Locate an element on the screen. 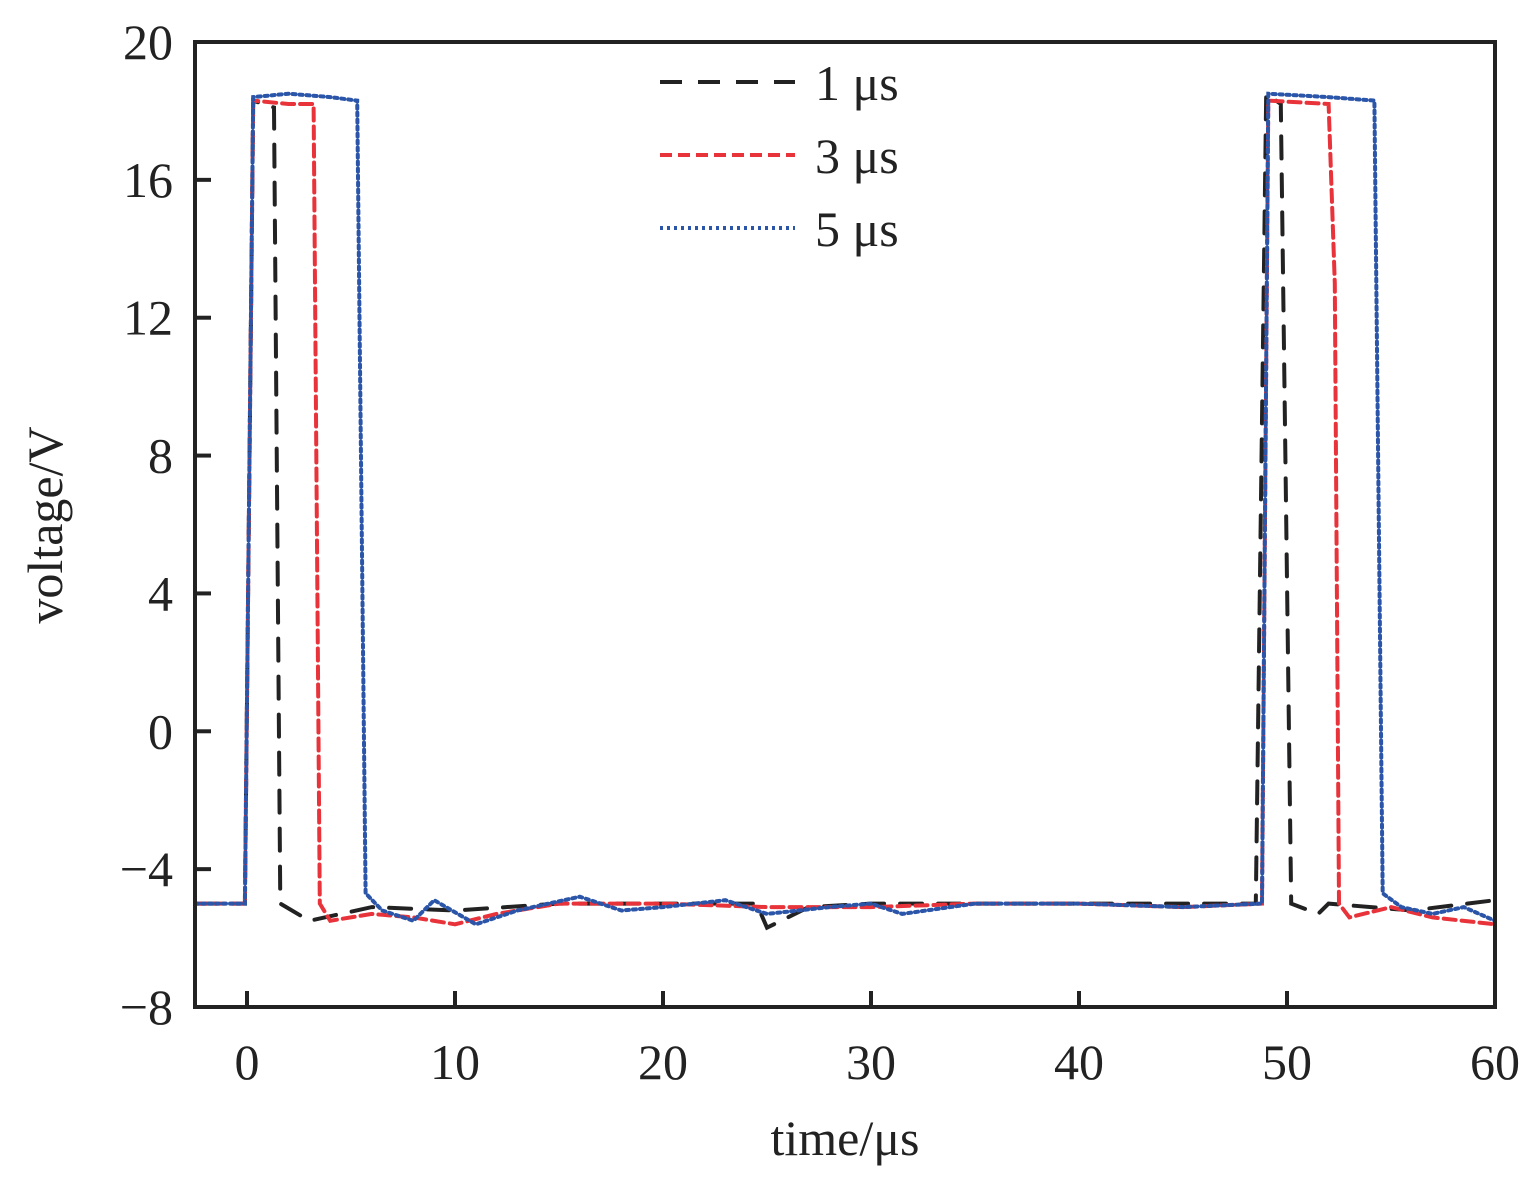 The image size is (1535, 1177). legend: 1 μs 3 μs 5 μs is located at coordinates (779, 156).